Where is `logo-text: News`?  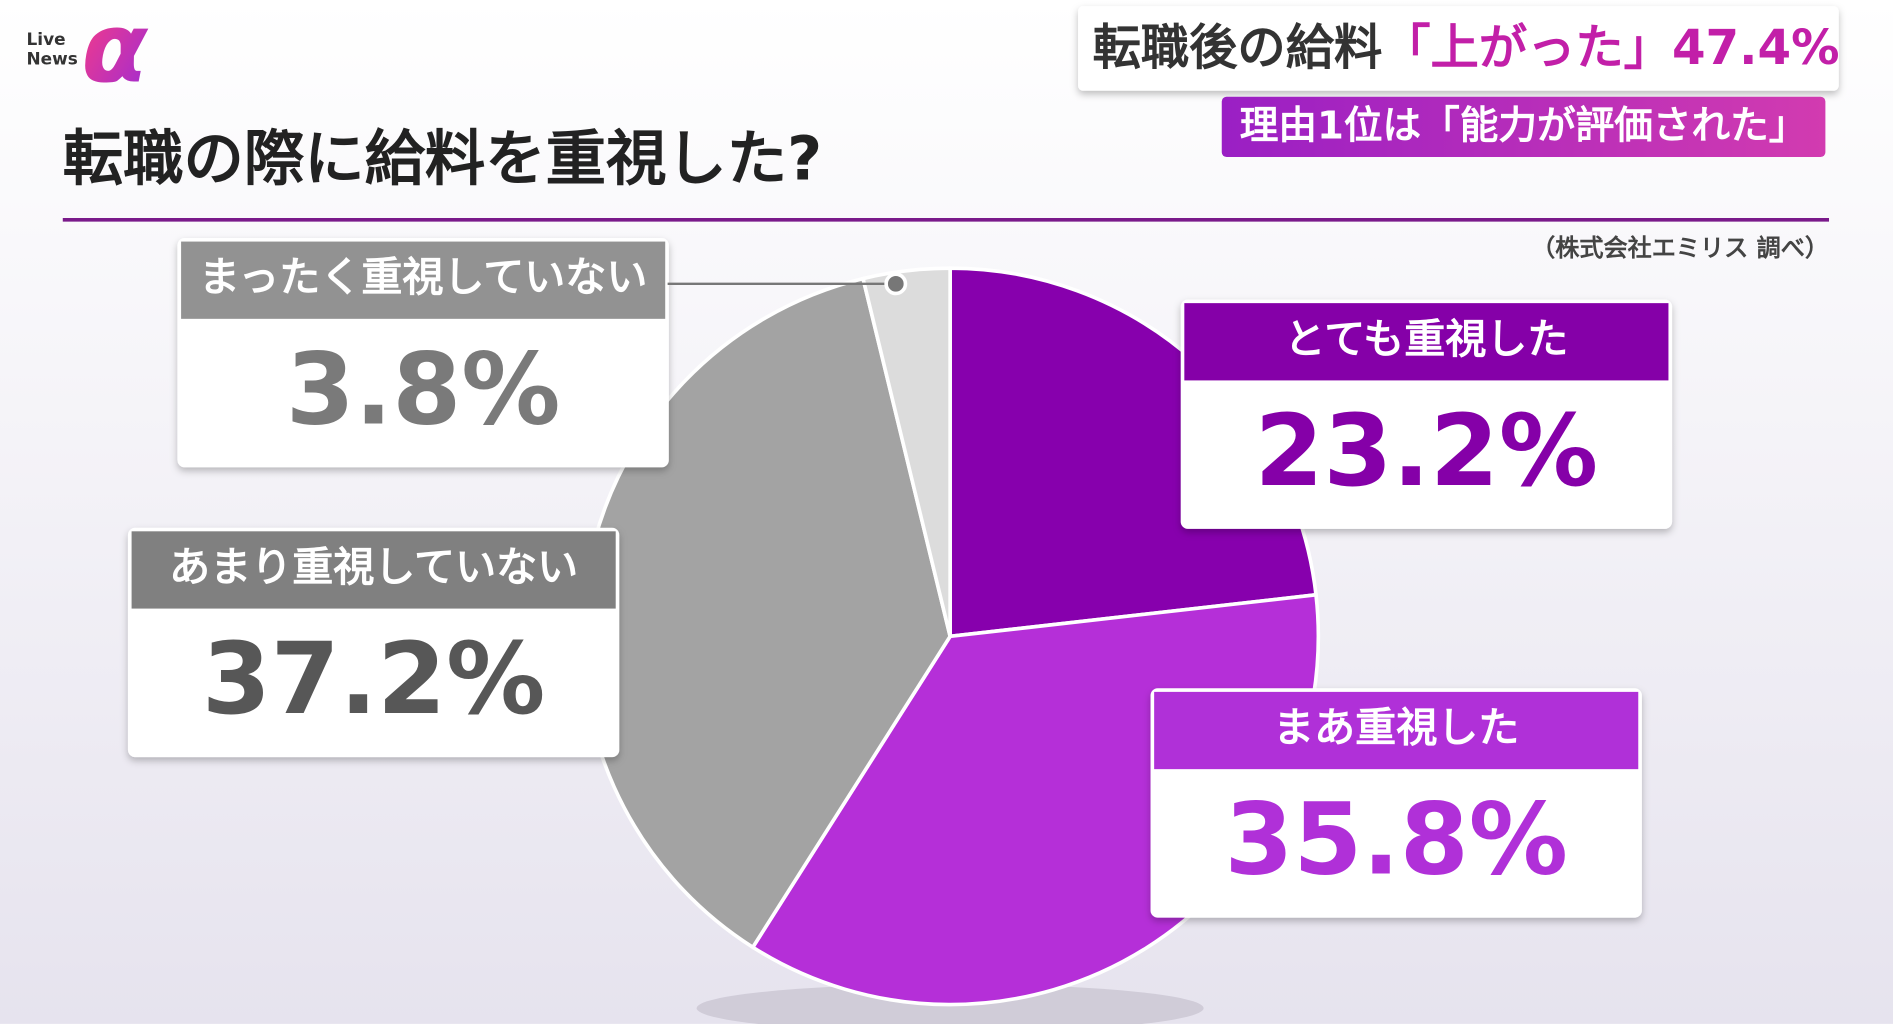
logo-text: News is located at coordinates (52, 58).